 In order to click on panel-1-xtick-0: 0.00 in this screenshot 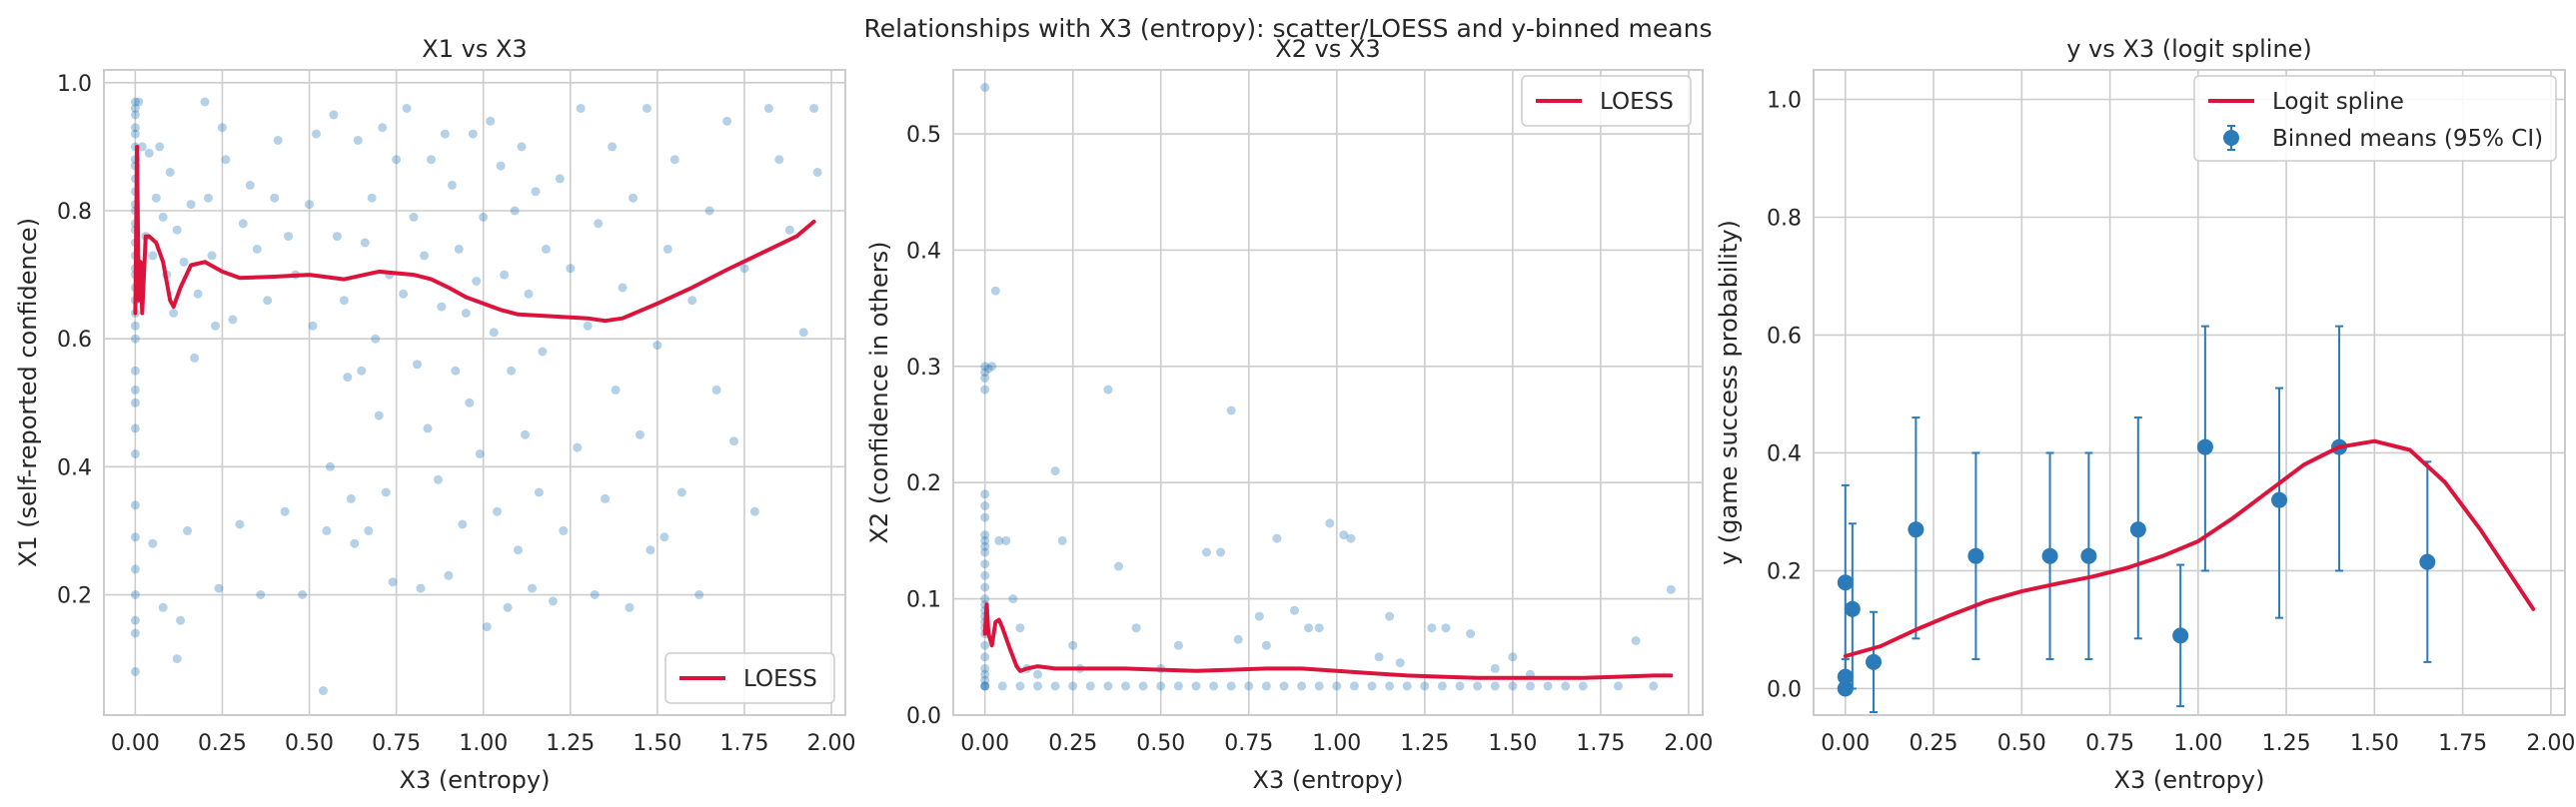, I will do `click(135, 743)`.